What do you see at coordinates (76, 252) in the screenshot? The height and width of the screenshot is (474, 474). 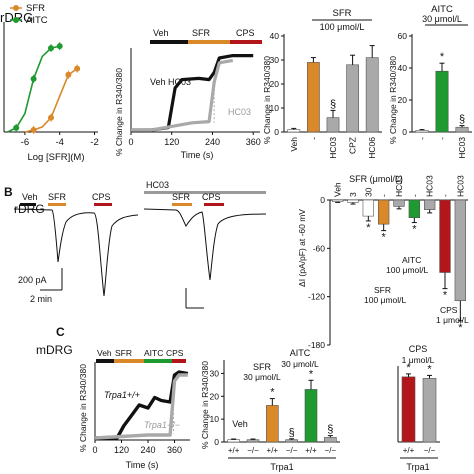 I see `b1-current-trace` at bounding box center [76, 252].